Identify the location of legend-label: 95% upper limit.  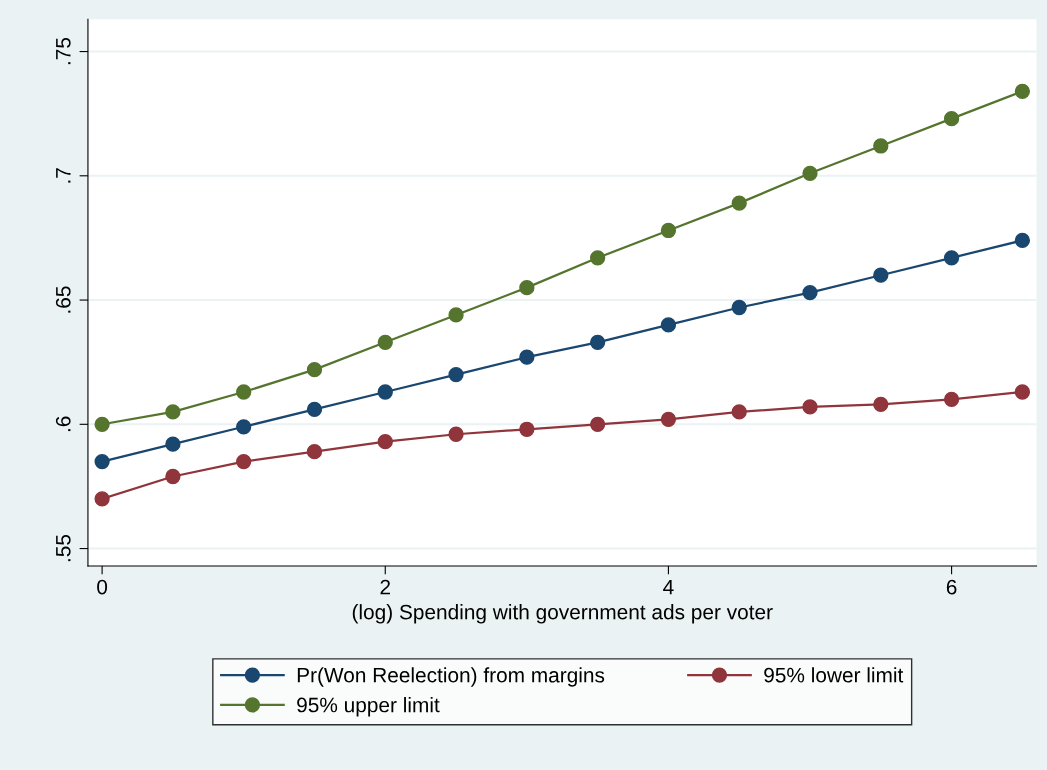
(368, 707).